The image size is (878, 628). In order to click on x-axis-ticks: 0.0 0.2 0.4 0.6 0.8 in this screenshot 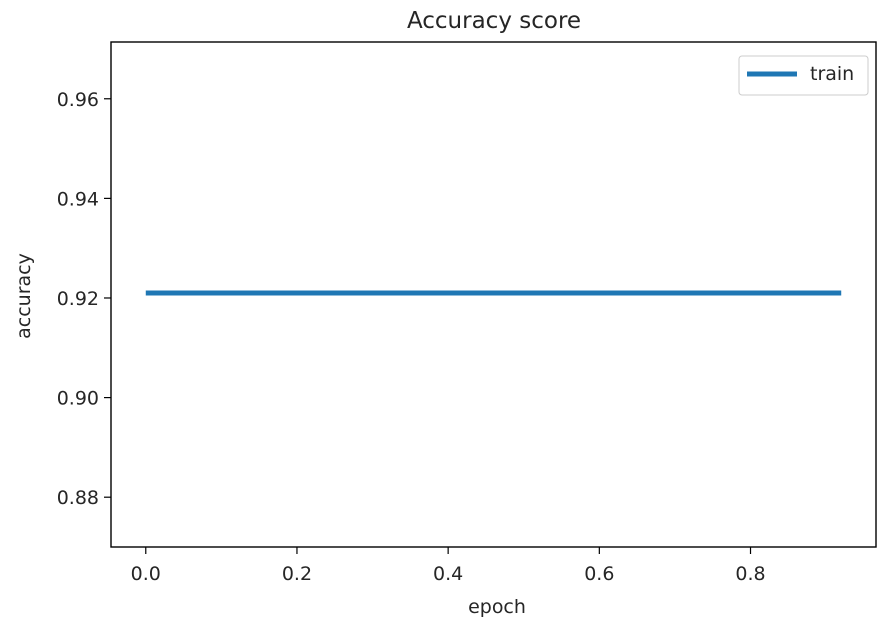, I will do `click(448, 566)`.